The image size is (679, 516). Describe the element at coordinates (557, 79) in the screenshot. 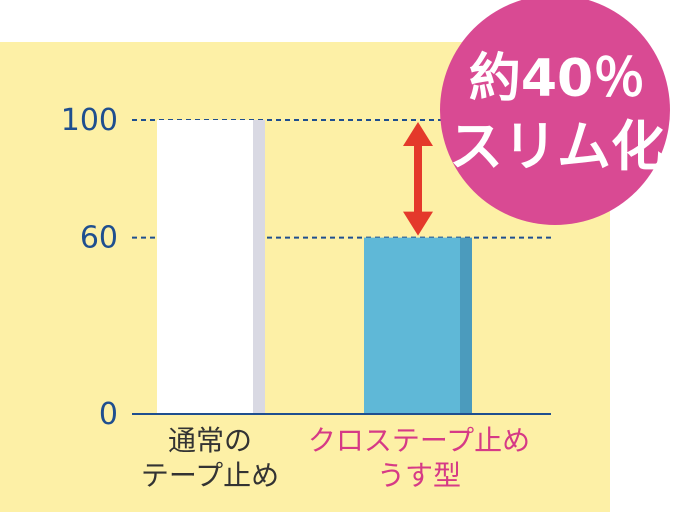

I see `badge-line1: 約40％` at that location.